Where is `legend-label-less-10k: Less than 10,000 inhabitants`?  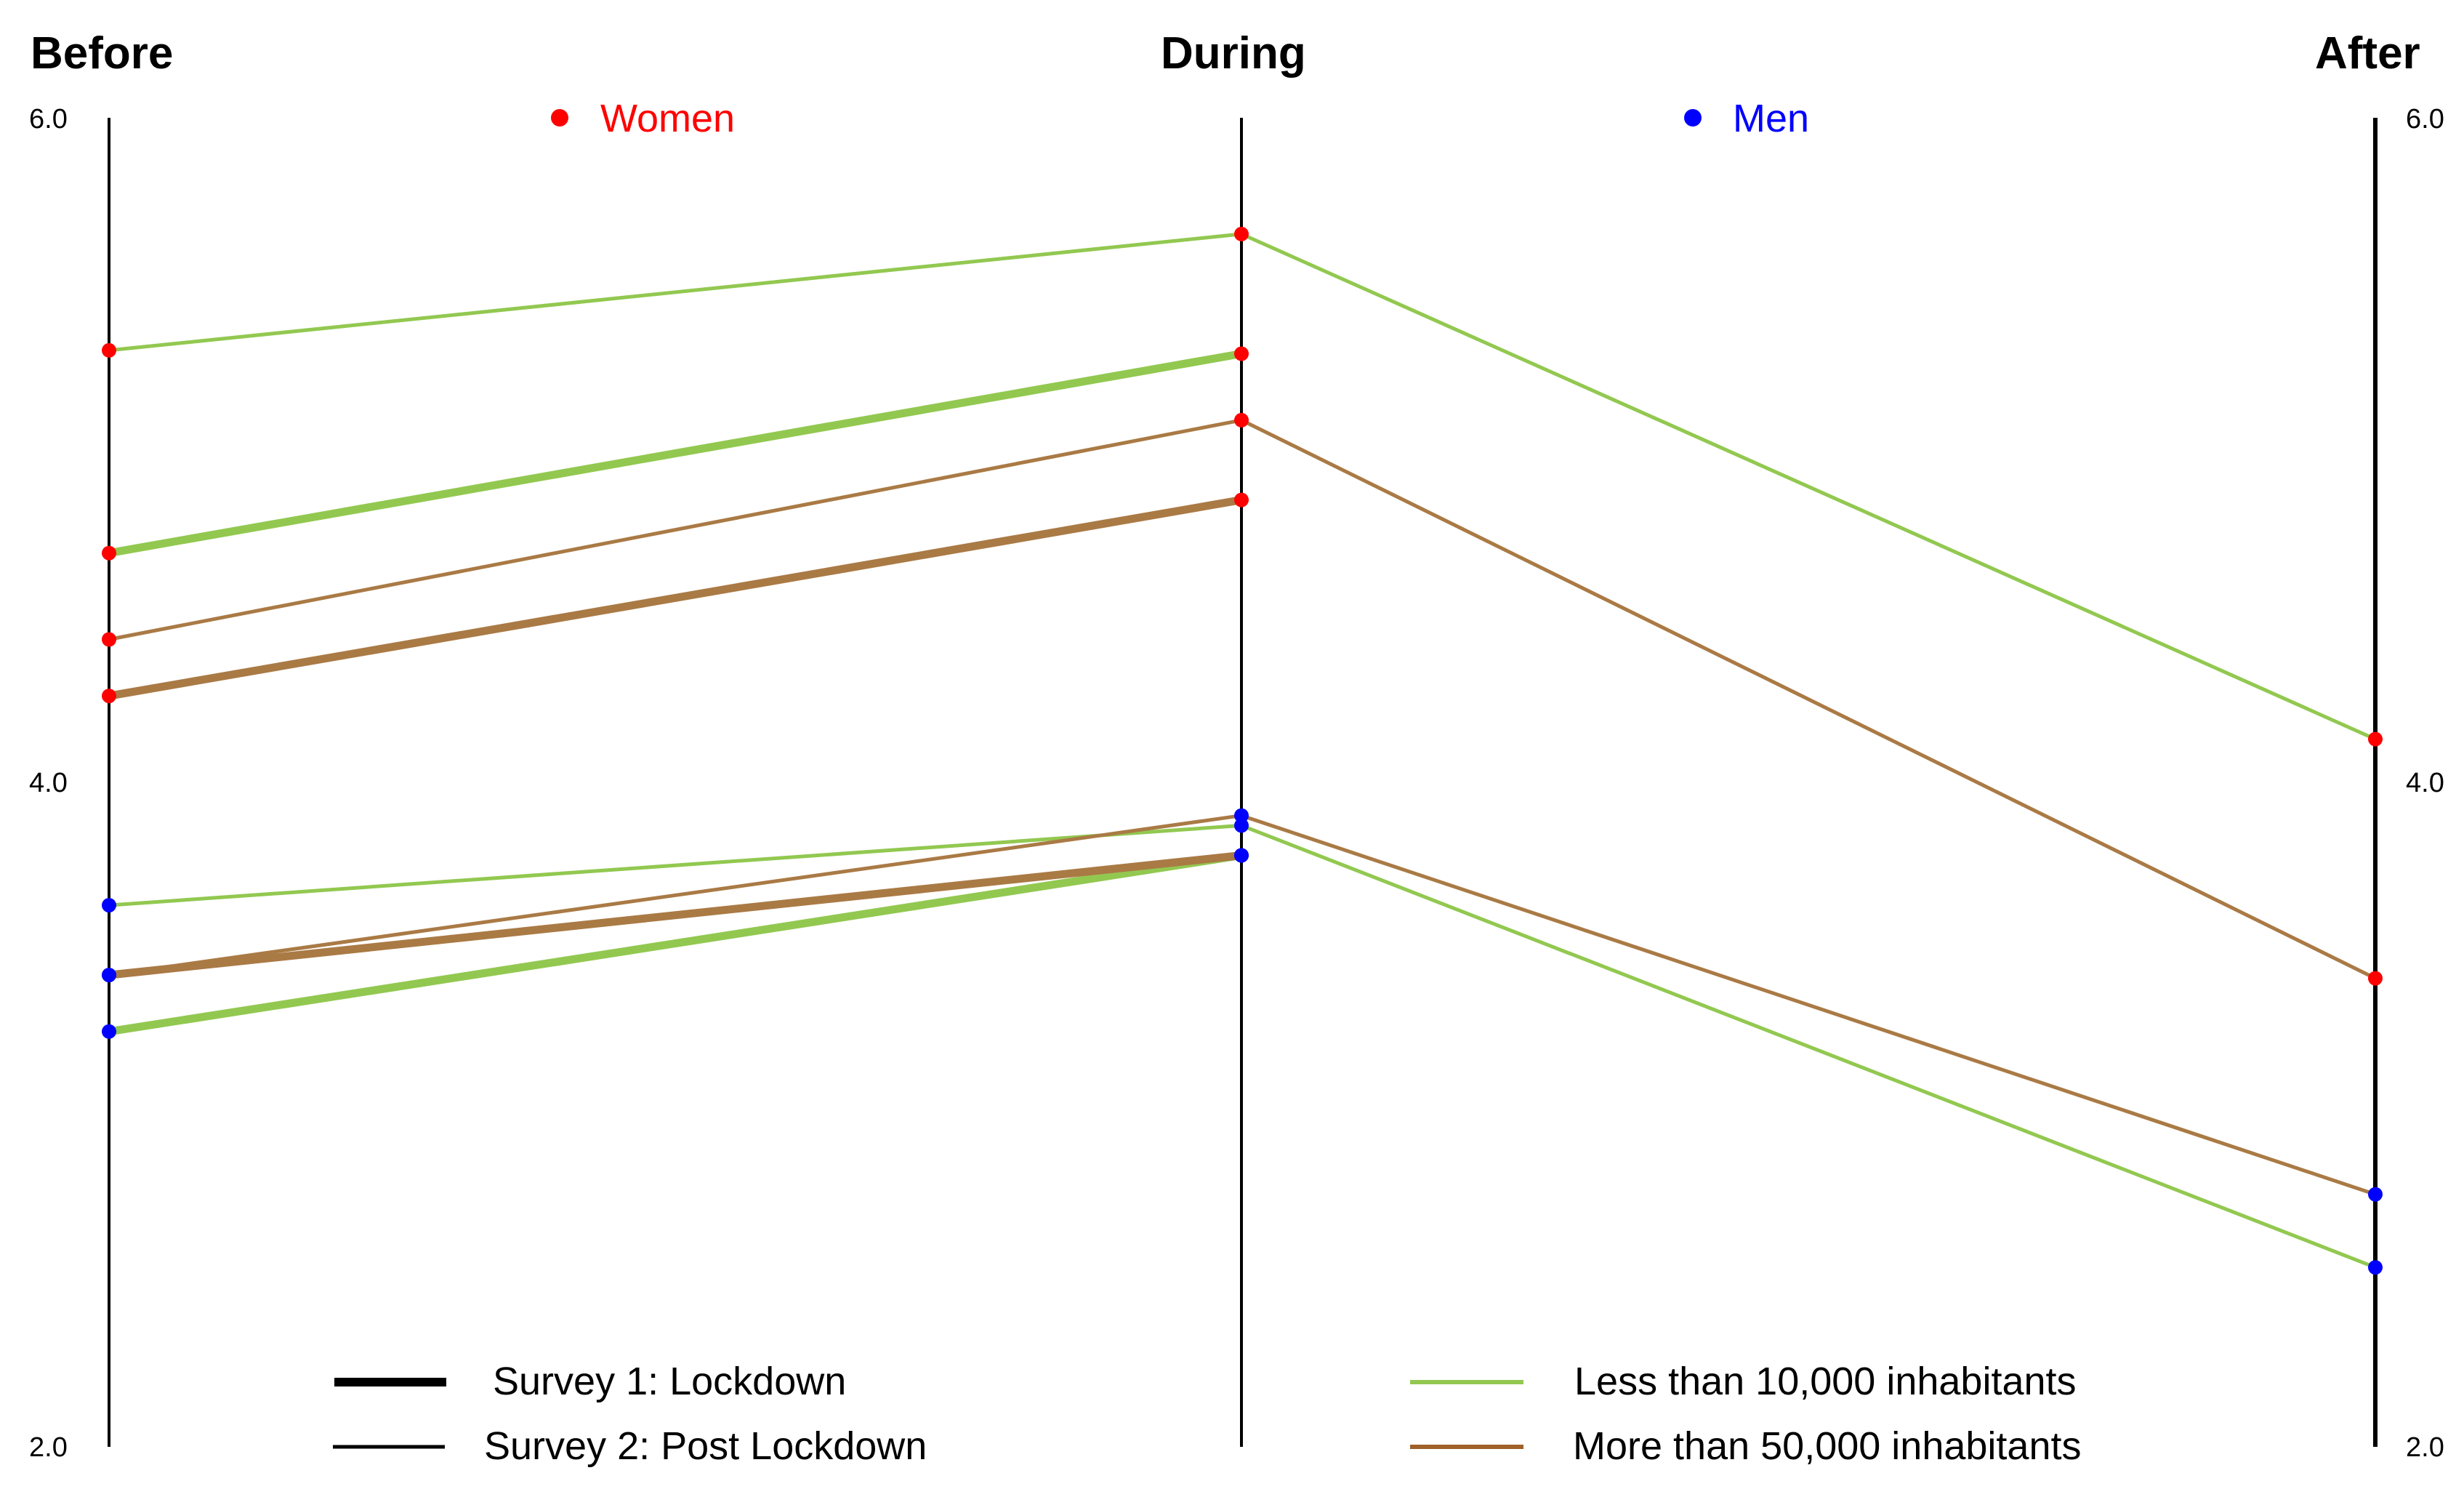
legend-label-less-10k: Less than 10,000 inhabitants is located at coordinates (1825, 1381).